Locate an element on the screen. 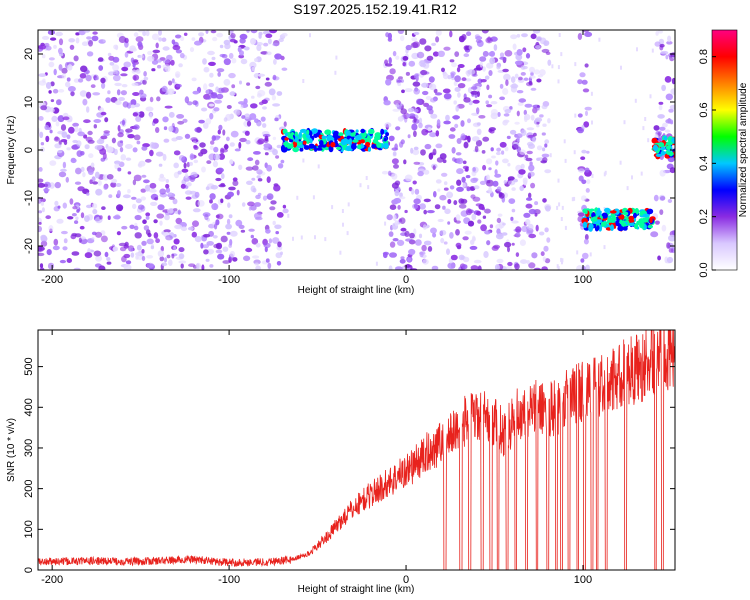 This screenshot has height=600, width=750. colorbar-label: Normalized spectral amplitude is located at coordinates (743, 149).